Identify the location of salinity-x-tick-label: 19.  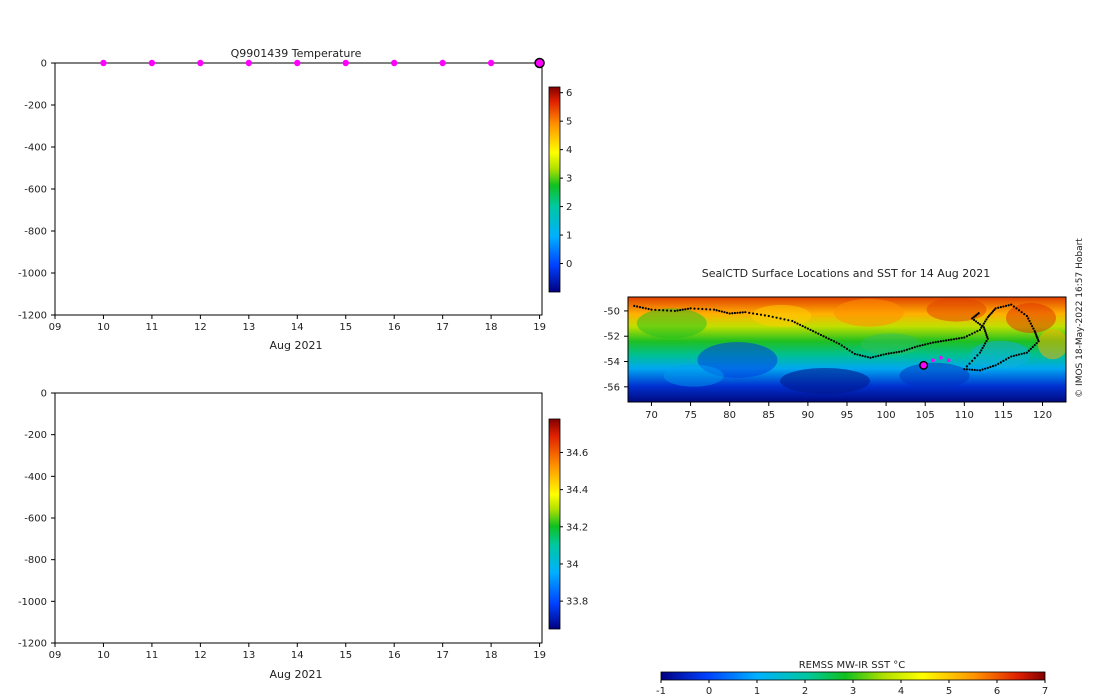
(539, 655).